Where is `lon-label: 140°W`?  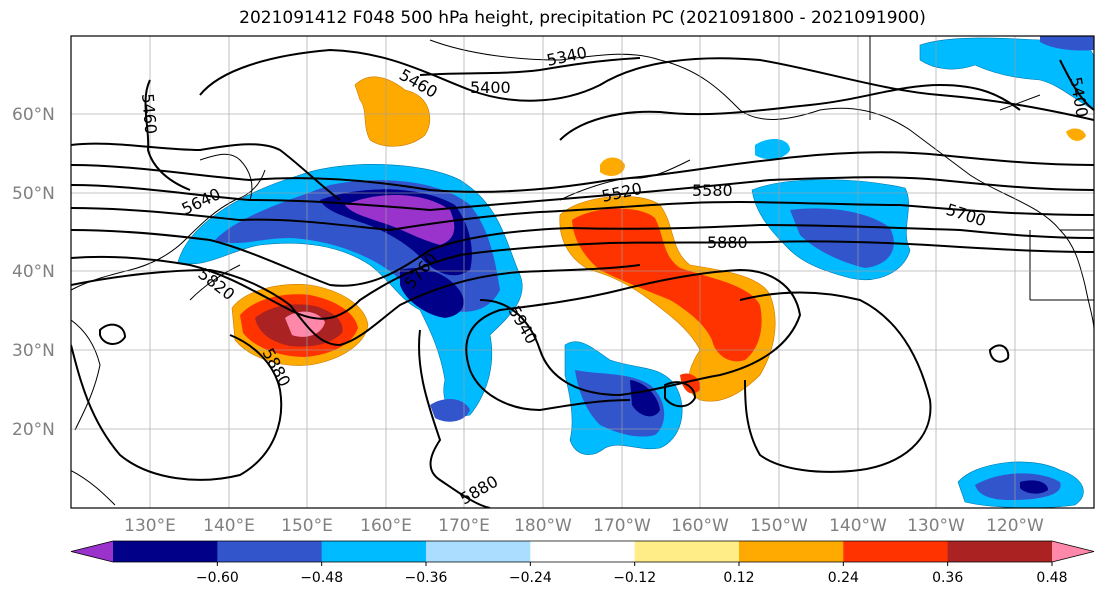 lon-label: 140°W is located at coordinates (858, 526).